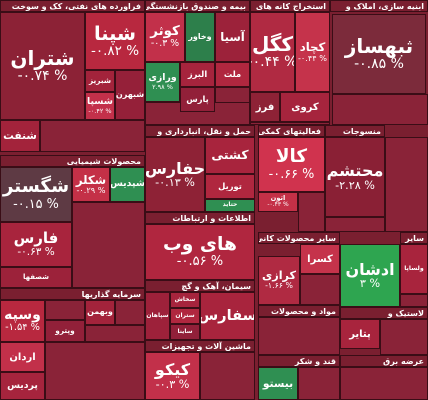 This screenshot has width=428, height=400. I want to click on stock-name: حتاید, so click(230, 205).